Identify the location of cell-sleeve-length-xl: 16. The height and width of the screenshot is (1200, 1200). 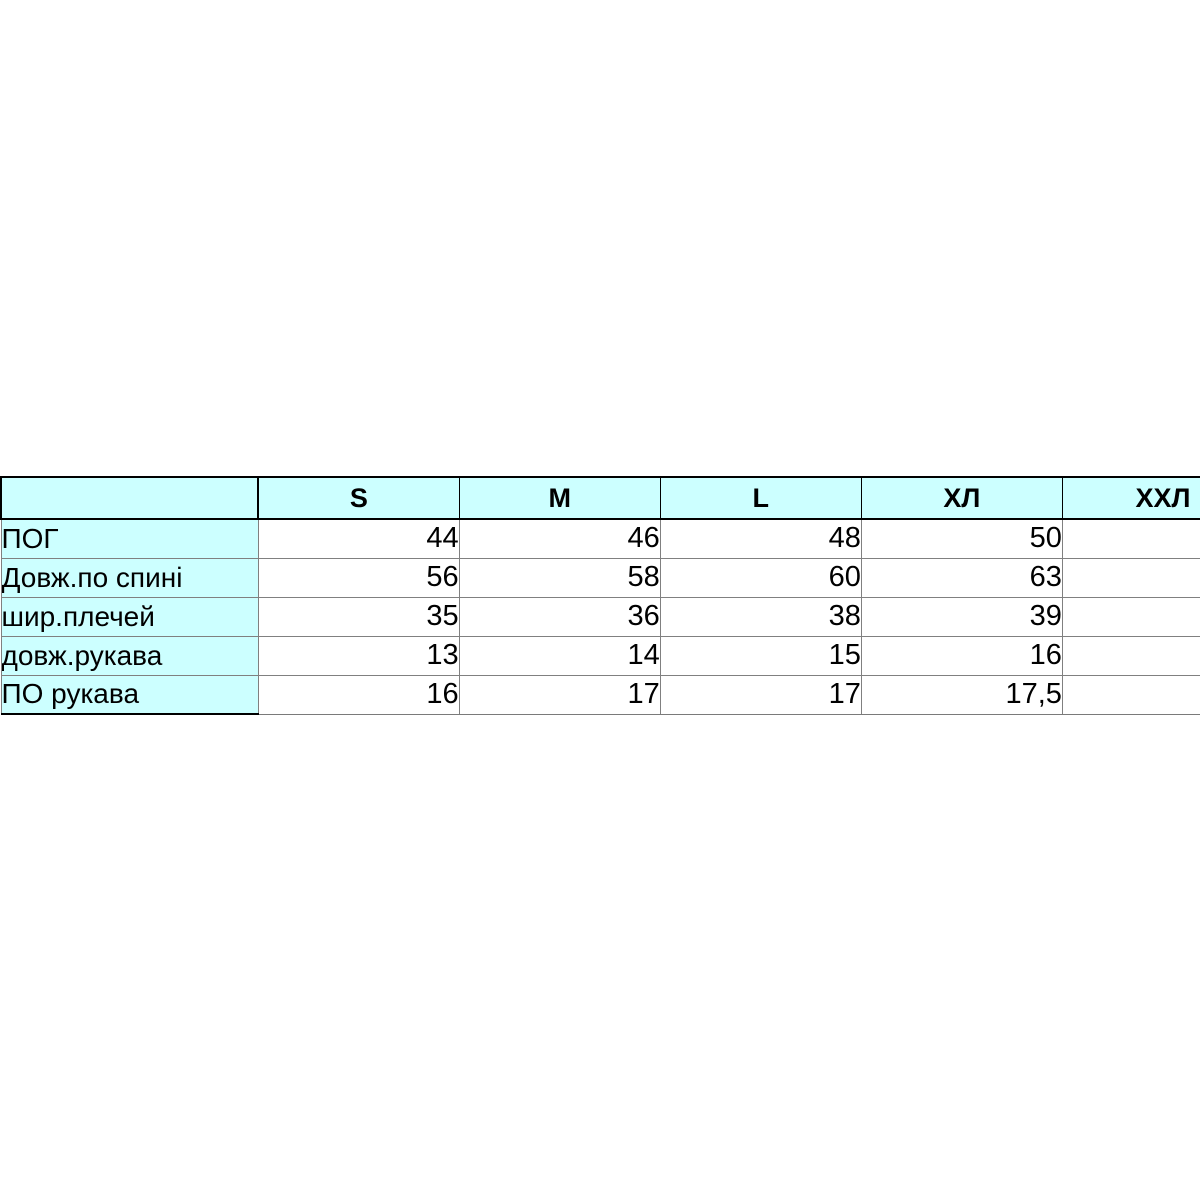
(961, 655).